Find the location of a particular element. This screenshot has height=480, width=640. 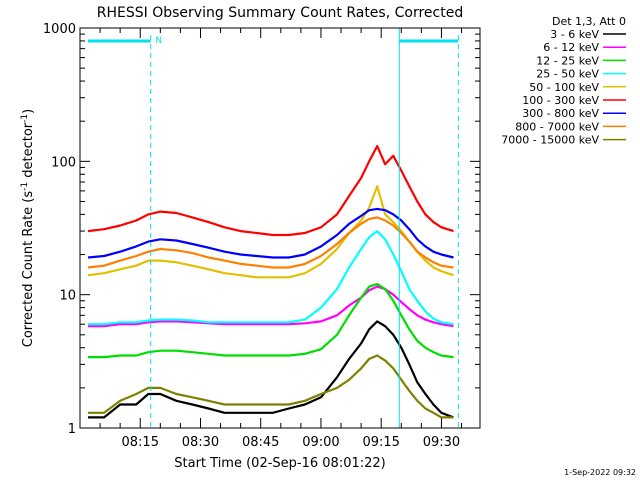

legend-label: 800 - 7000 keV is located at coordinates (557, 126).